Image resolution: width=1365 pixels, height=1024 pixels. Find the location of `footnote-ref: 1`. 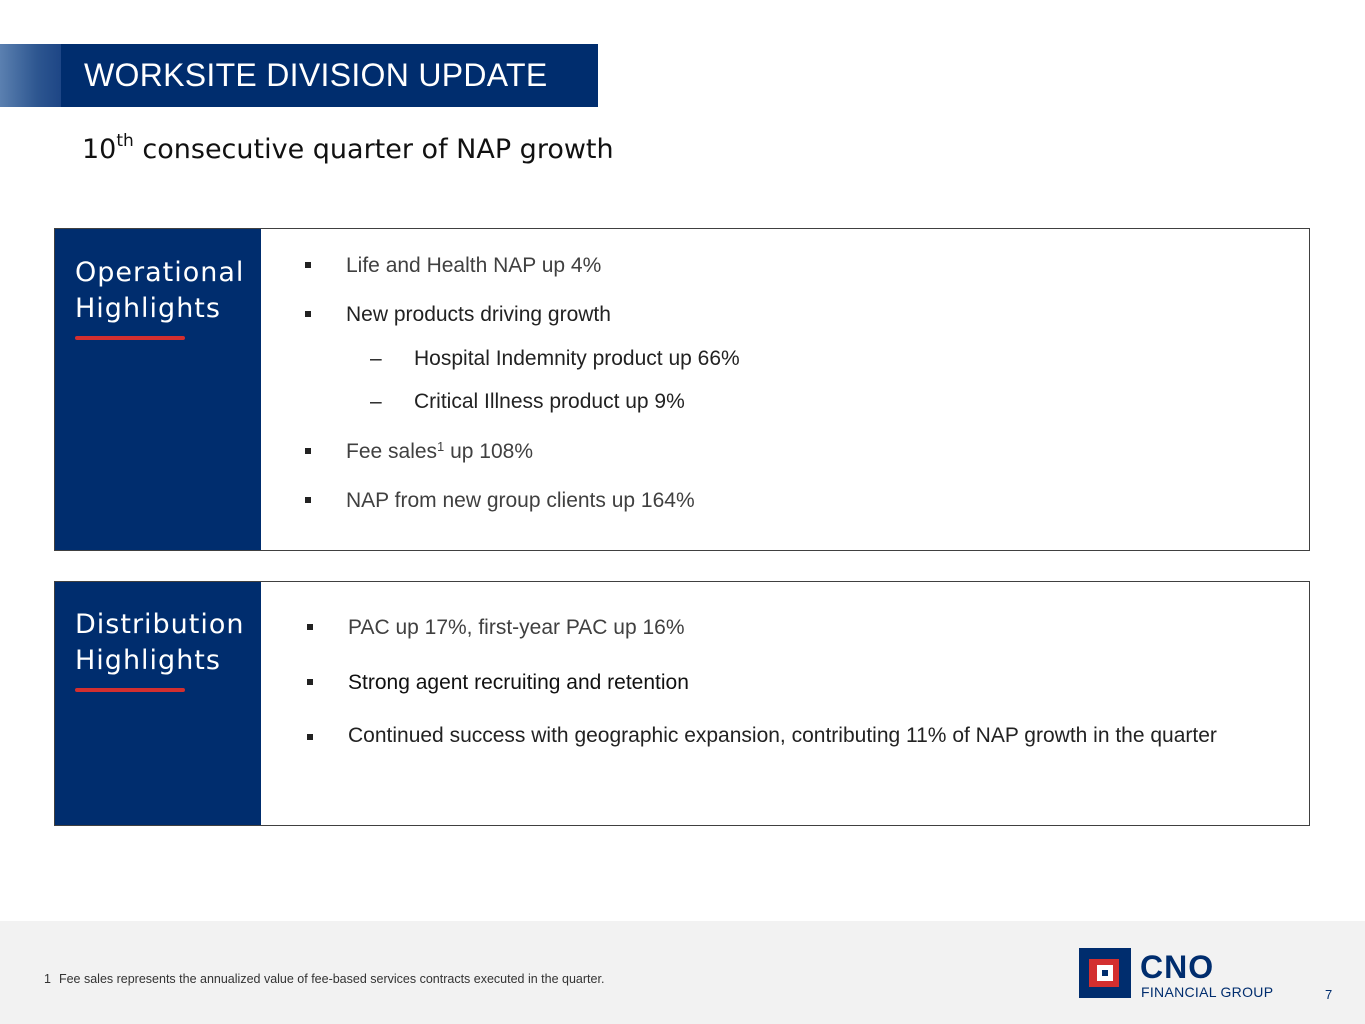

footnote-ref: 1 is located at coordinates (441, 446).